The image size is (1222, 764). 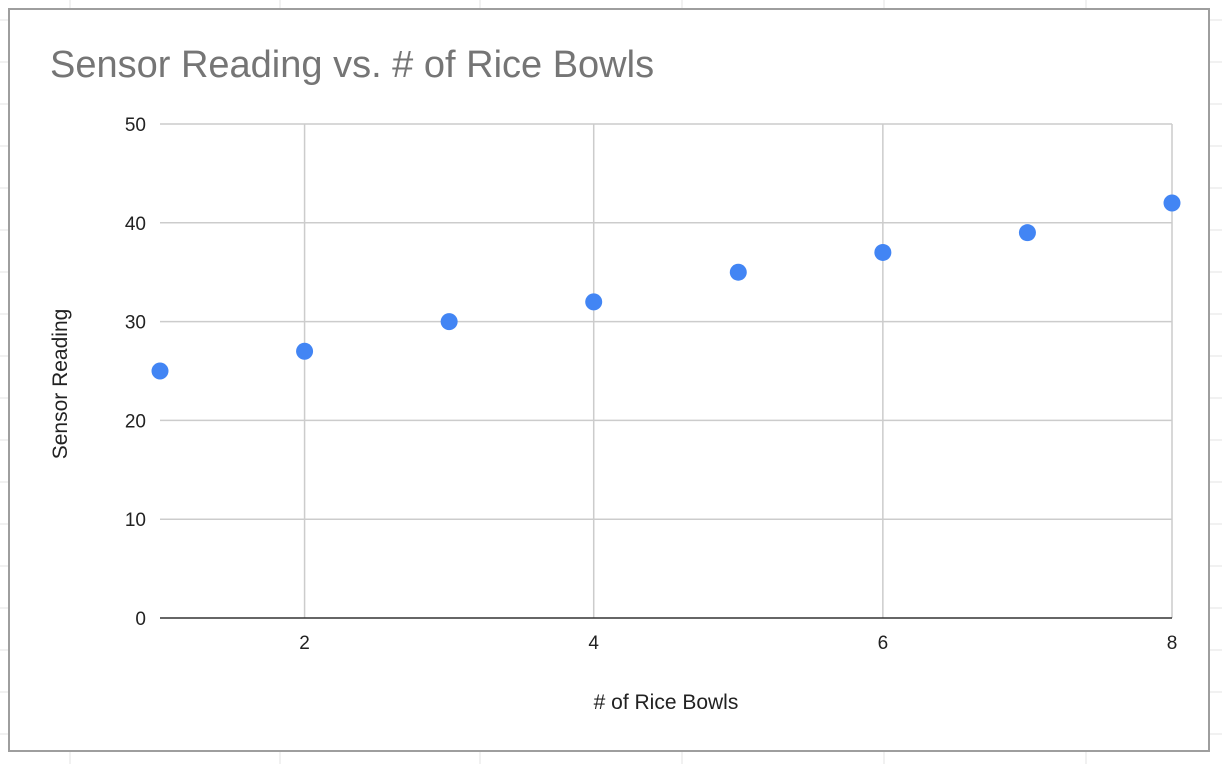 I want to click on chart-title: Sensor Reading vs. # of Rice Bowls, so click(x=352, y=65).